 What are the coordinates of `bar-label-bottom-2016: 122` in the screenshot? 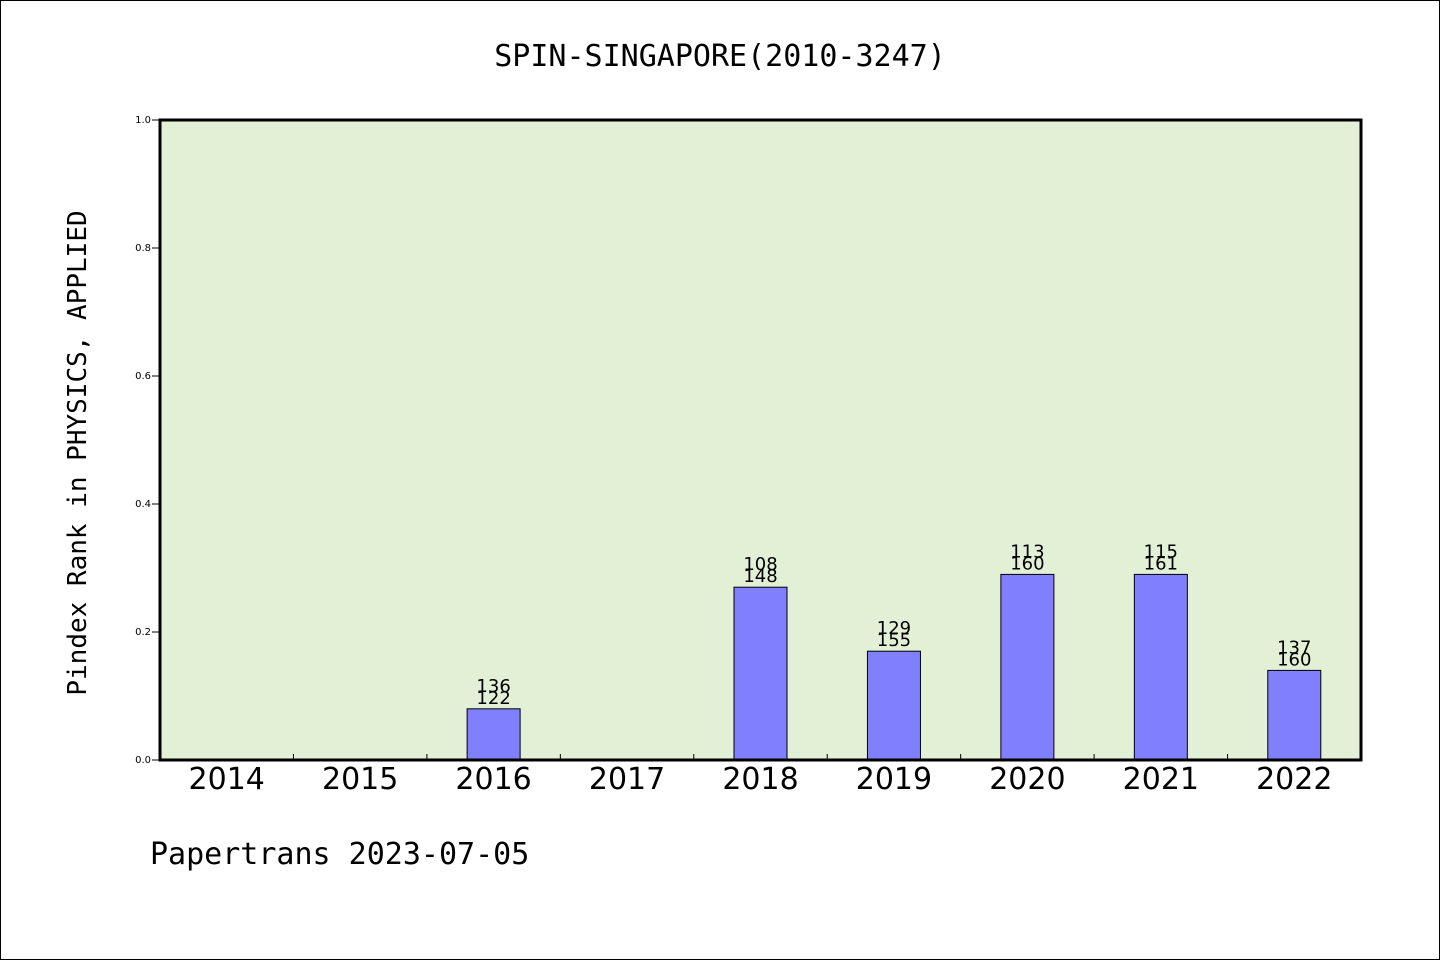 It's located at (493, 698).